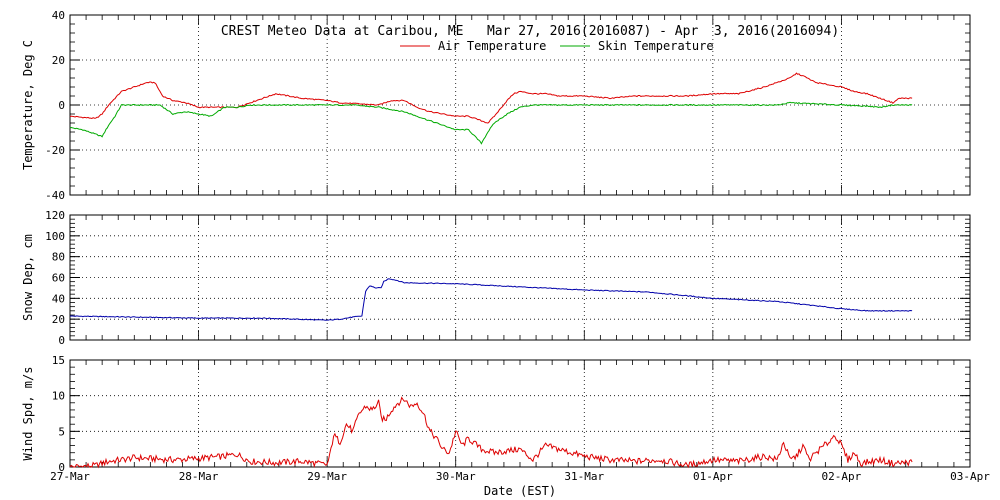 The width and height of the screenshot is (1000, 500). Describe the element at coordinates (842, 476) in the screenshot. I see `x-tick-label: 02-Apr` at that location.